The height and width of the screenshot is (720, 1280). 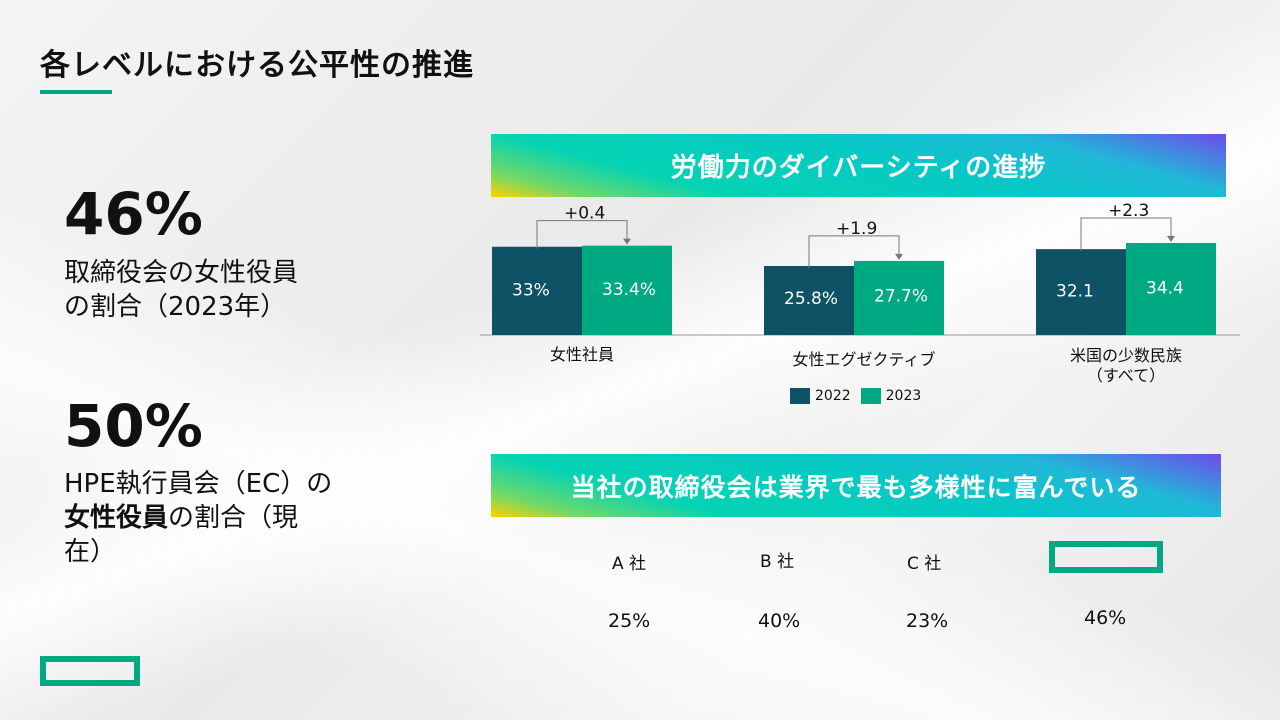 I want to click on change-label-women-employees: +0.4, so click(x=584, y=214).